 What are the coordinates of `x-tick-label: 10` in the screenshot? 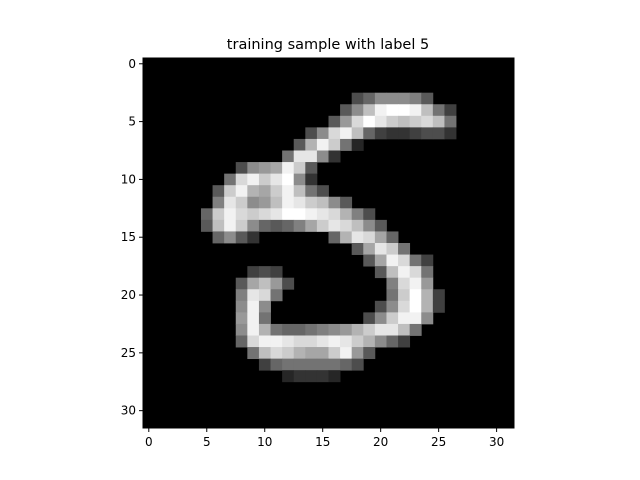 It's located at (264, 442).